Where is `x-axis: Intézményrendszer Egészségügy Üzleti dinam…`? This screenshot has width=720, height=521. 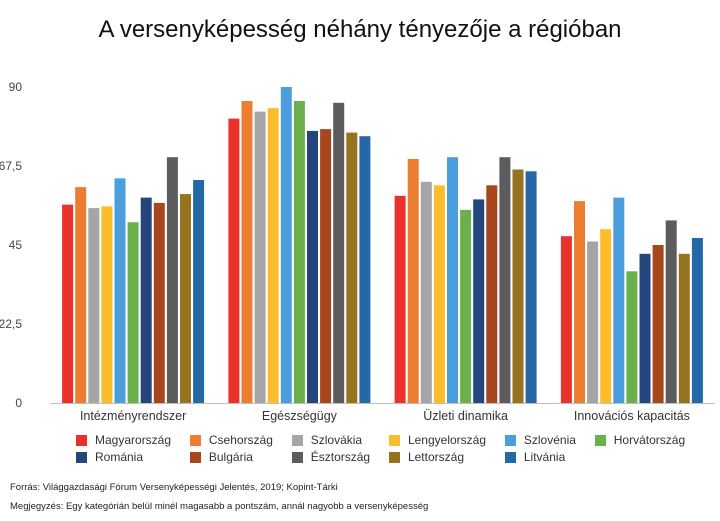
x-axis: Intézményrendszer Egészségügy Üzleti dinam… is located at coordinates (385, 416).